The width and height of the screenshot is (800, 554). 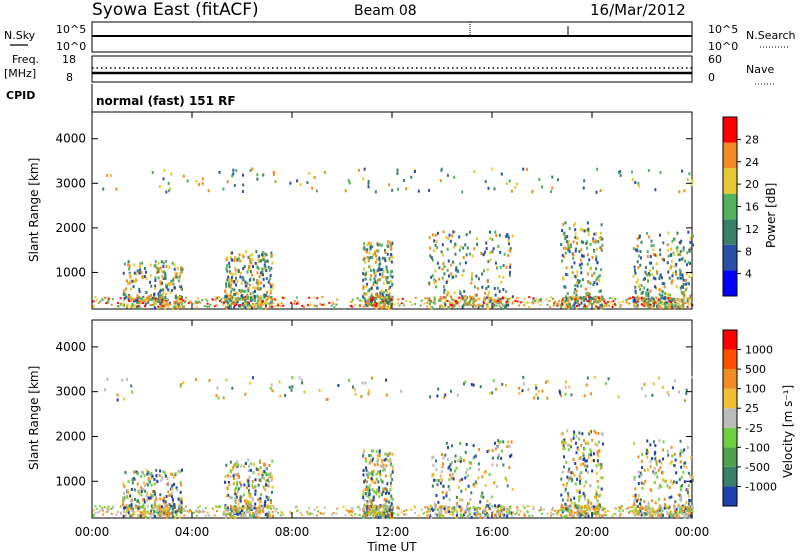 What do you see at coordinates (755, 389) in the screenshot?
I see `colorbar-tick-label: 100` at bounding box center [755, 389].